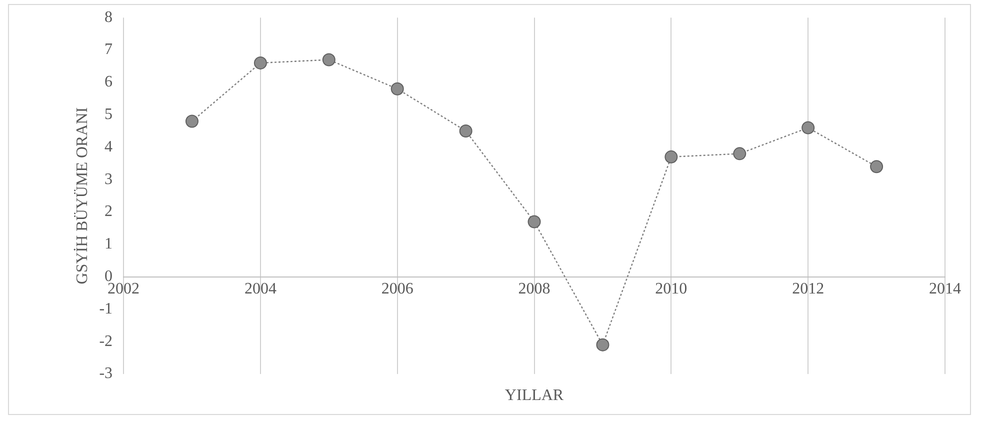 The height and width of the screenshot is (421, 981). What do you see at coordinates (108, 115) in the screenshot?
I see `y-tick-label: 5` at bounding box center [108, 115].